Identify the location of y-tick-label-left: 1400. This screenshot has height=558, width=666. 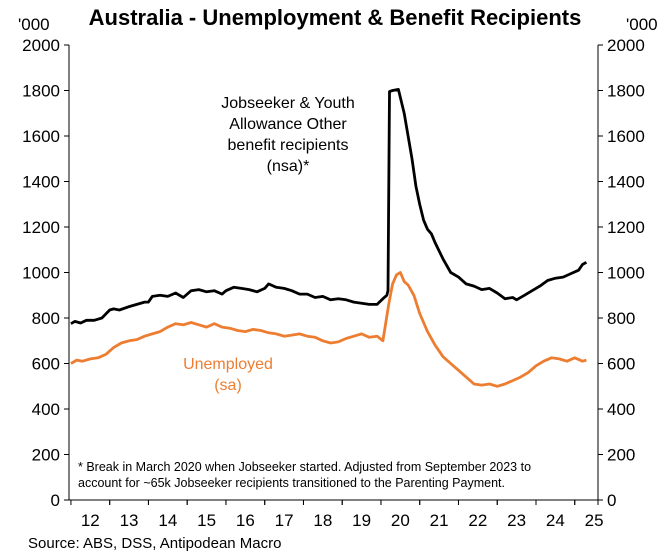
(41, 182).